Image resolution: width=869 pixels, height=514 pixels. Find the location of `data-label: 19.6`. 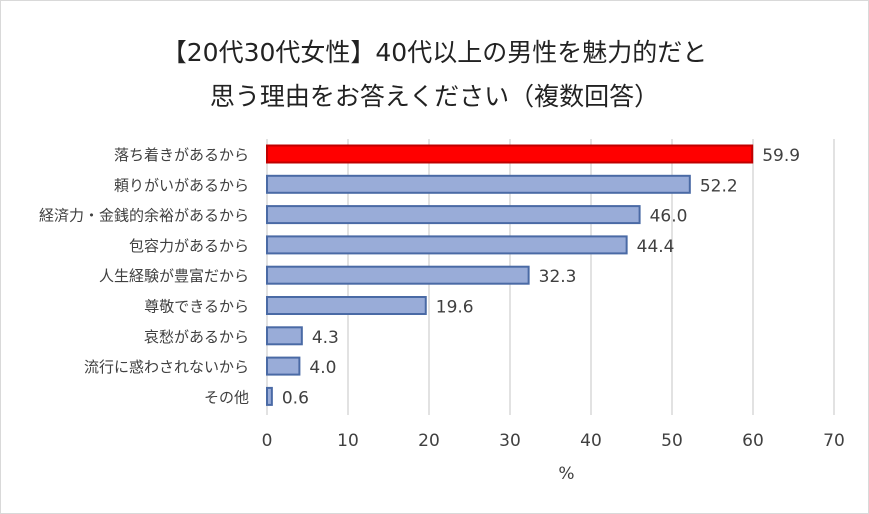

data-label: 19.6 is located at coordinates (455, 308).